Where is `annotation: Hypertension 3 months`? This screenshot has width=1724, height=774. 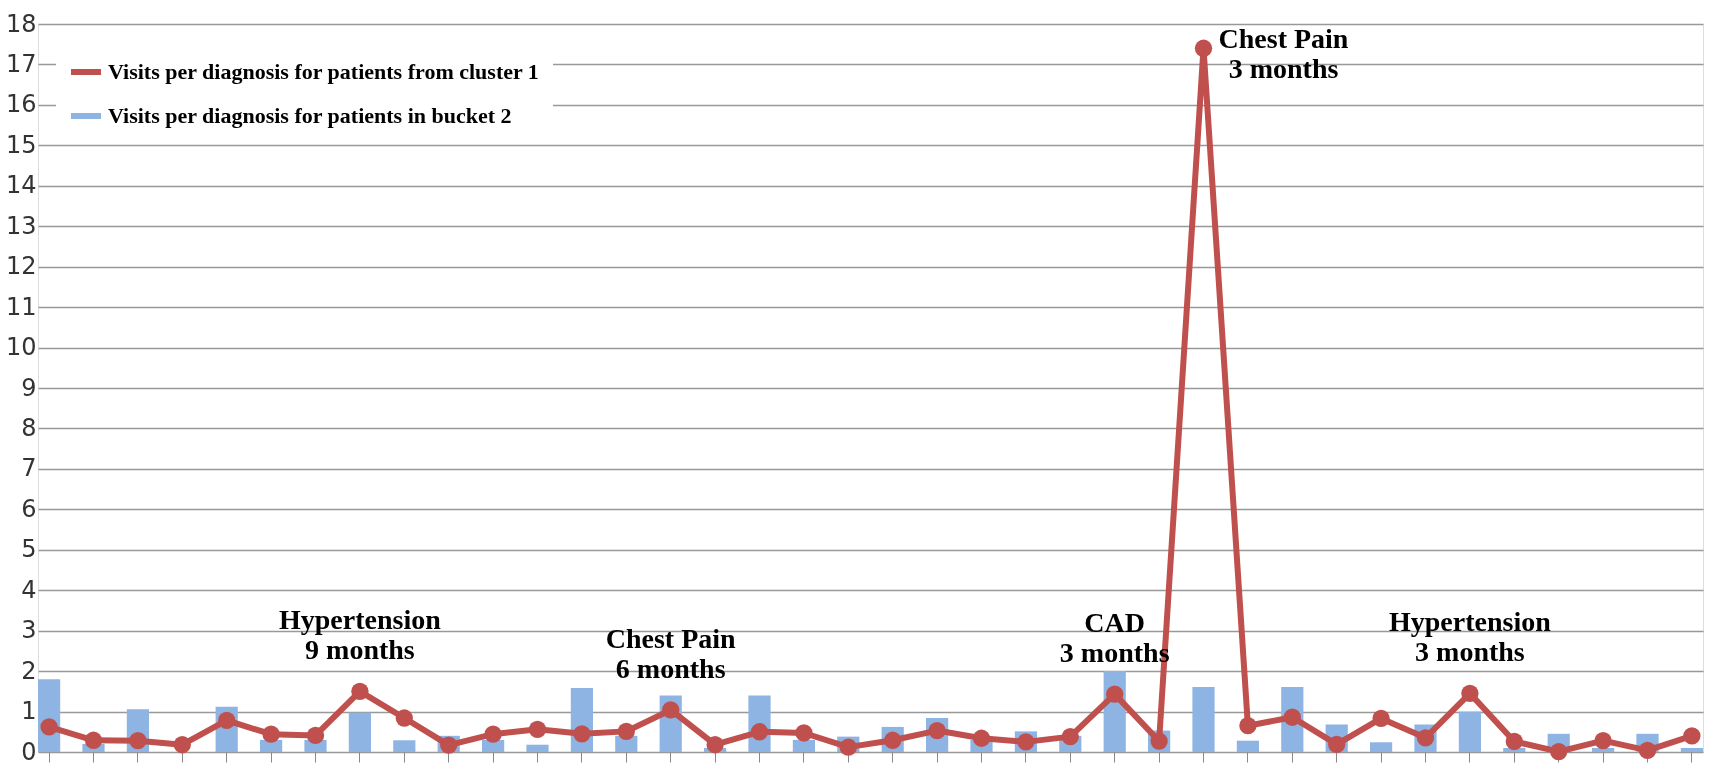
annotation: Hypertension 3 months is located at coordinates (1470, 637).